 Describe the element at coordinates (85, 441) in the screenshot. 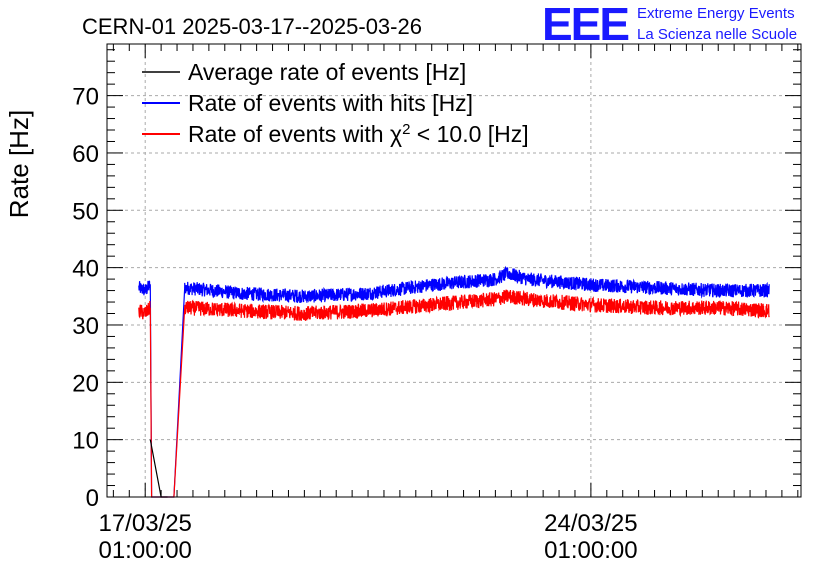

I see `y-tick-label: 10` at that location.